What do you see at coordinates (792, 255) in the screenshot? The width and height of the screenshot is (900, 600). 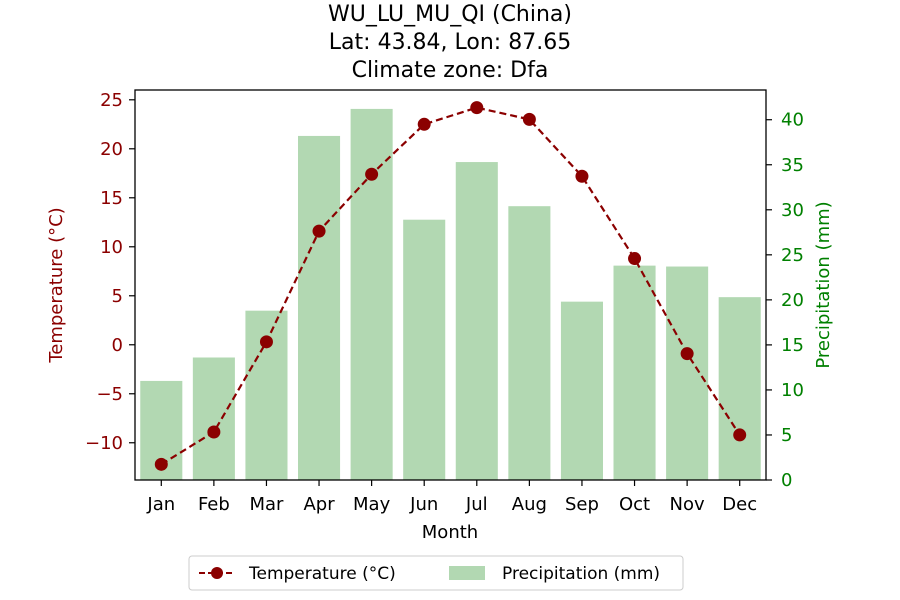 I see `precipitation-tick-label: 25` at bounding box center [792, 255].